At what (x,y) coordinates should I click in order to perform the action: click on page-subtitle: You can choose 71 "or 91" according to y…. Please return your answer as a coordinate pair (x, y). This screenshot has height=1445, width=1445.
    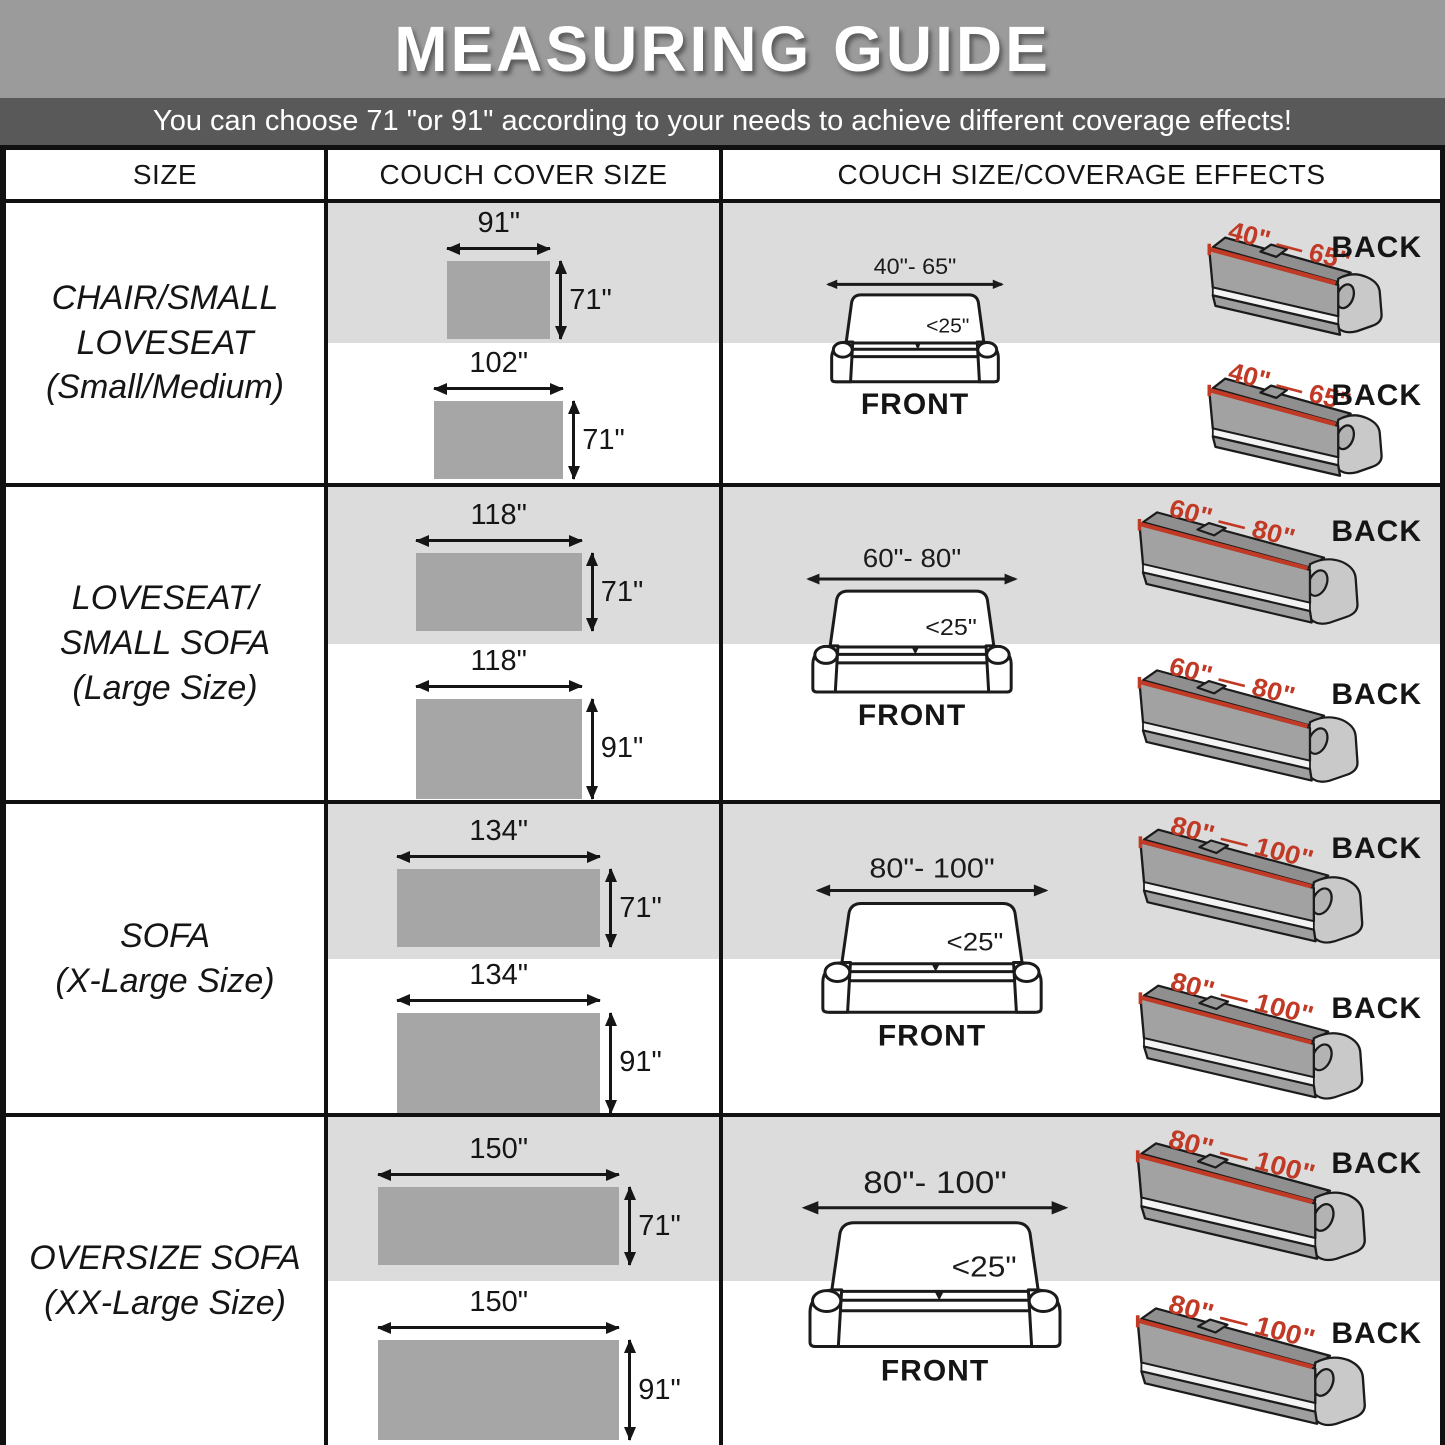
    Looking at the image, I should click on (722, 121).